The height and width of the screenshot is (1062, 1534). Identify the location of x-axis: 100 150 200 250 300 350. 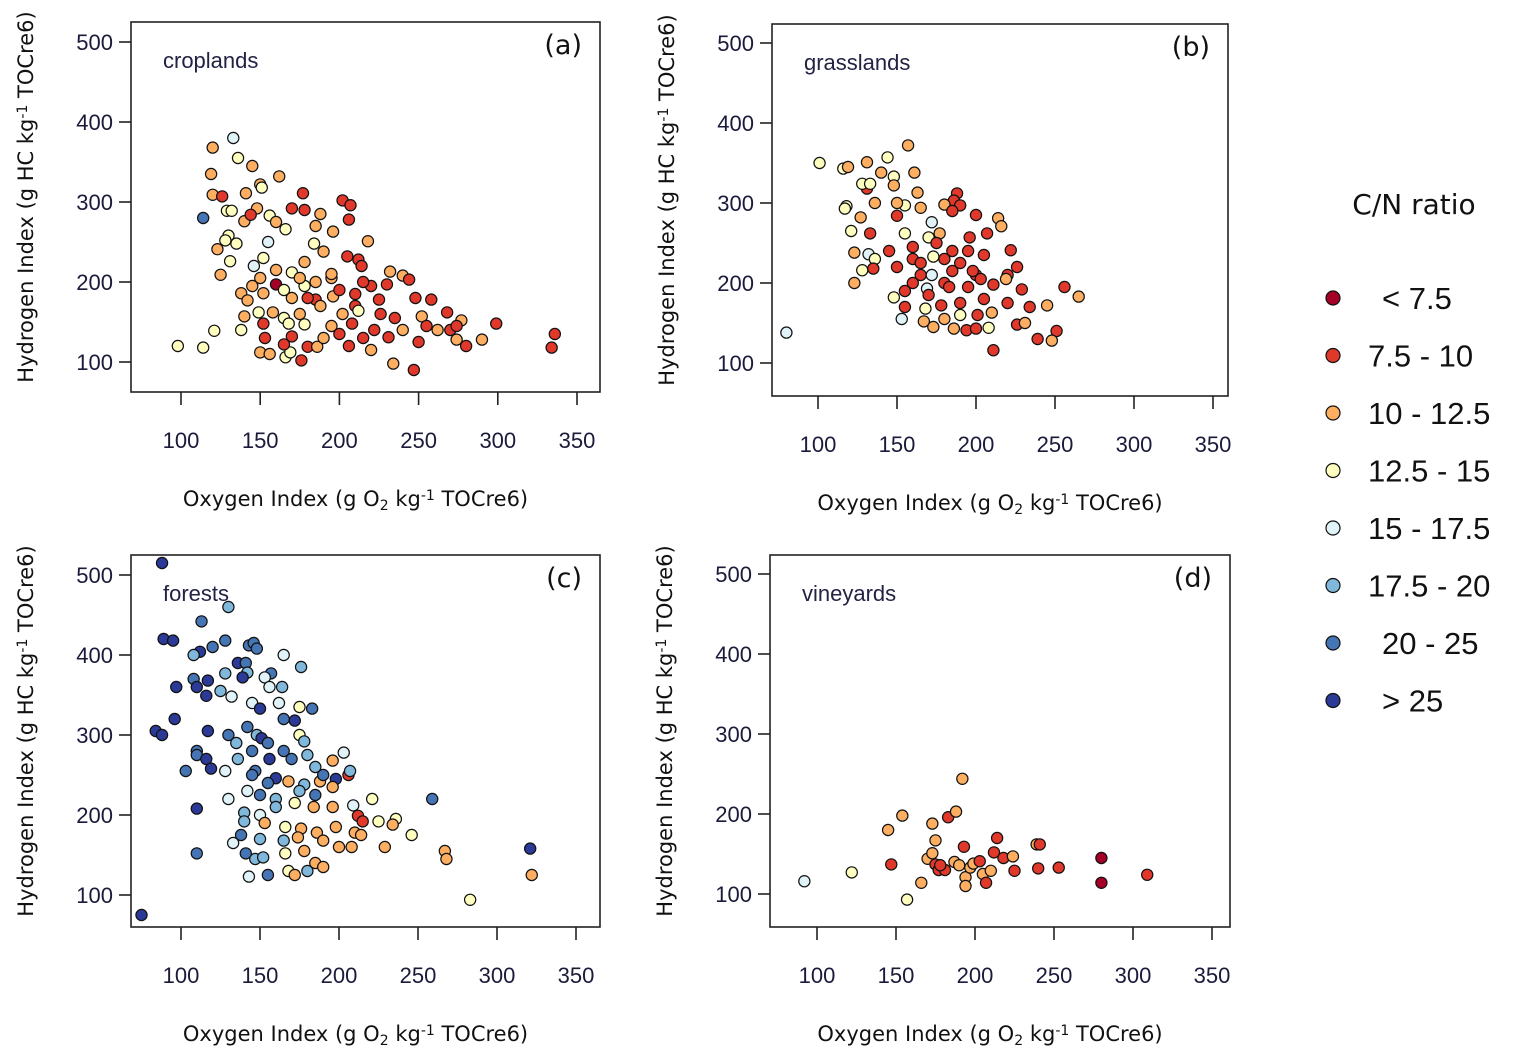
(379, 422).